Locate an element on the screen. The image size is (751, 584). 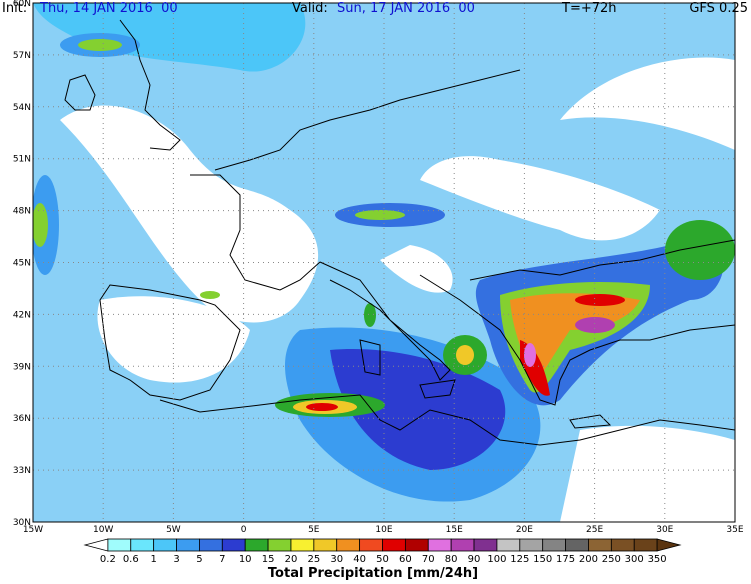
lat-label: 57N is located at coordinates (22, 56).